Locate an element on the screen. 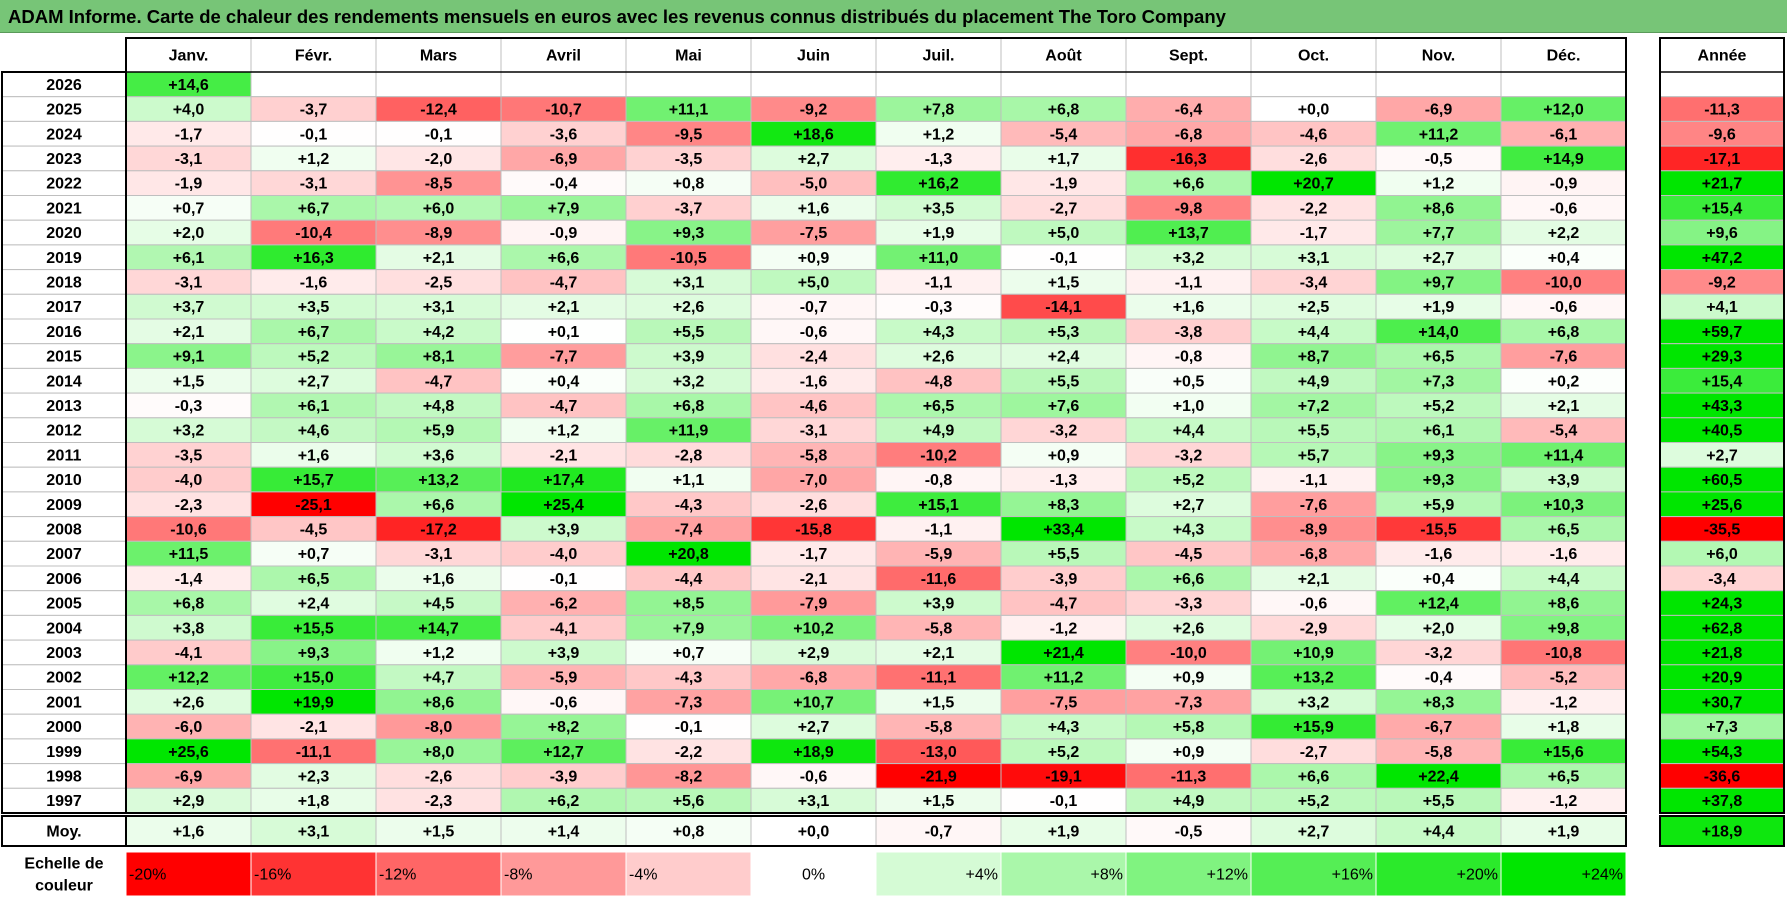  heat-cell-value: +10,2 is located at coordinates (813, 628).